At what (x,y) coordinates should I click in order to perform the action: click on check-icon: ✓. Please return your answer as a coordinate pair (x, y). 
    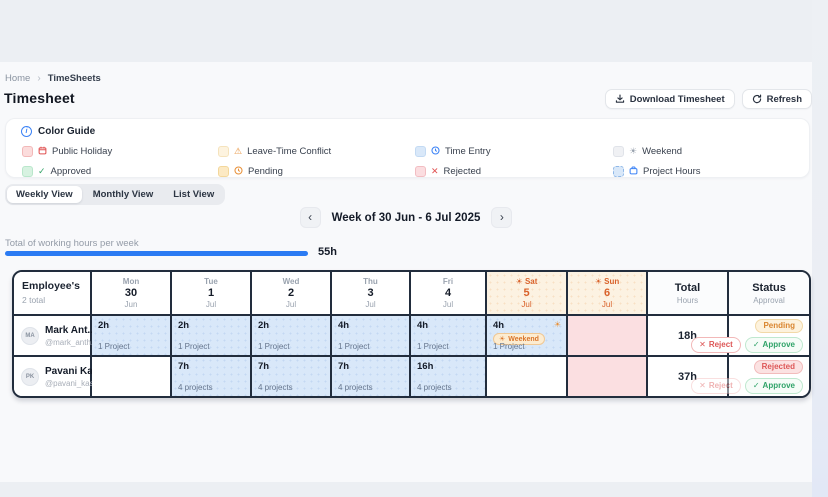
    Looking at the image, I should click on (756, 344).